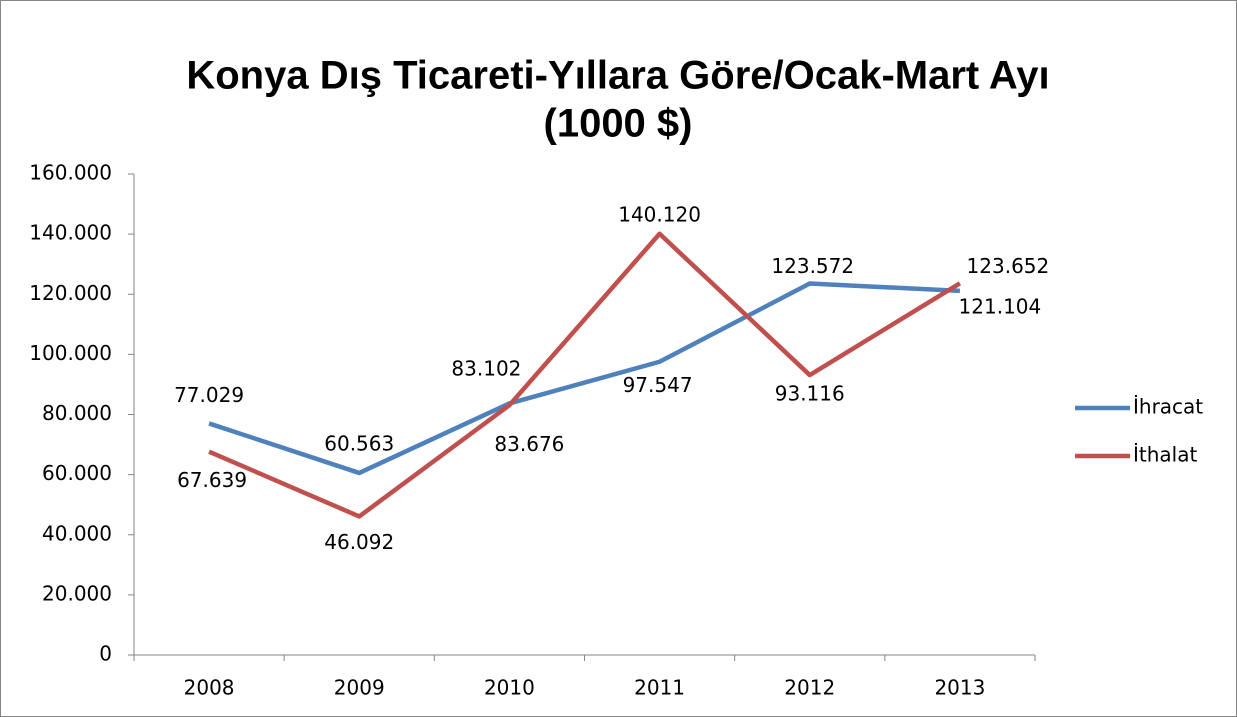 The width and height of the screenshot is (1237, 717). What do you see at coordinates (105, 654) in the screenshot?
I see `y-tick-label: 0` at bounding box center [105, 654].